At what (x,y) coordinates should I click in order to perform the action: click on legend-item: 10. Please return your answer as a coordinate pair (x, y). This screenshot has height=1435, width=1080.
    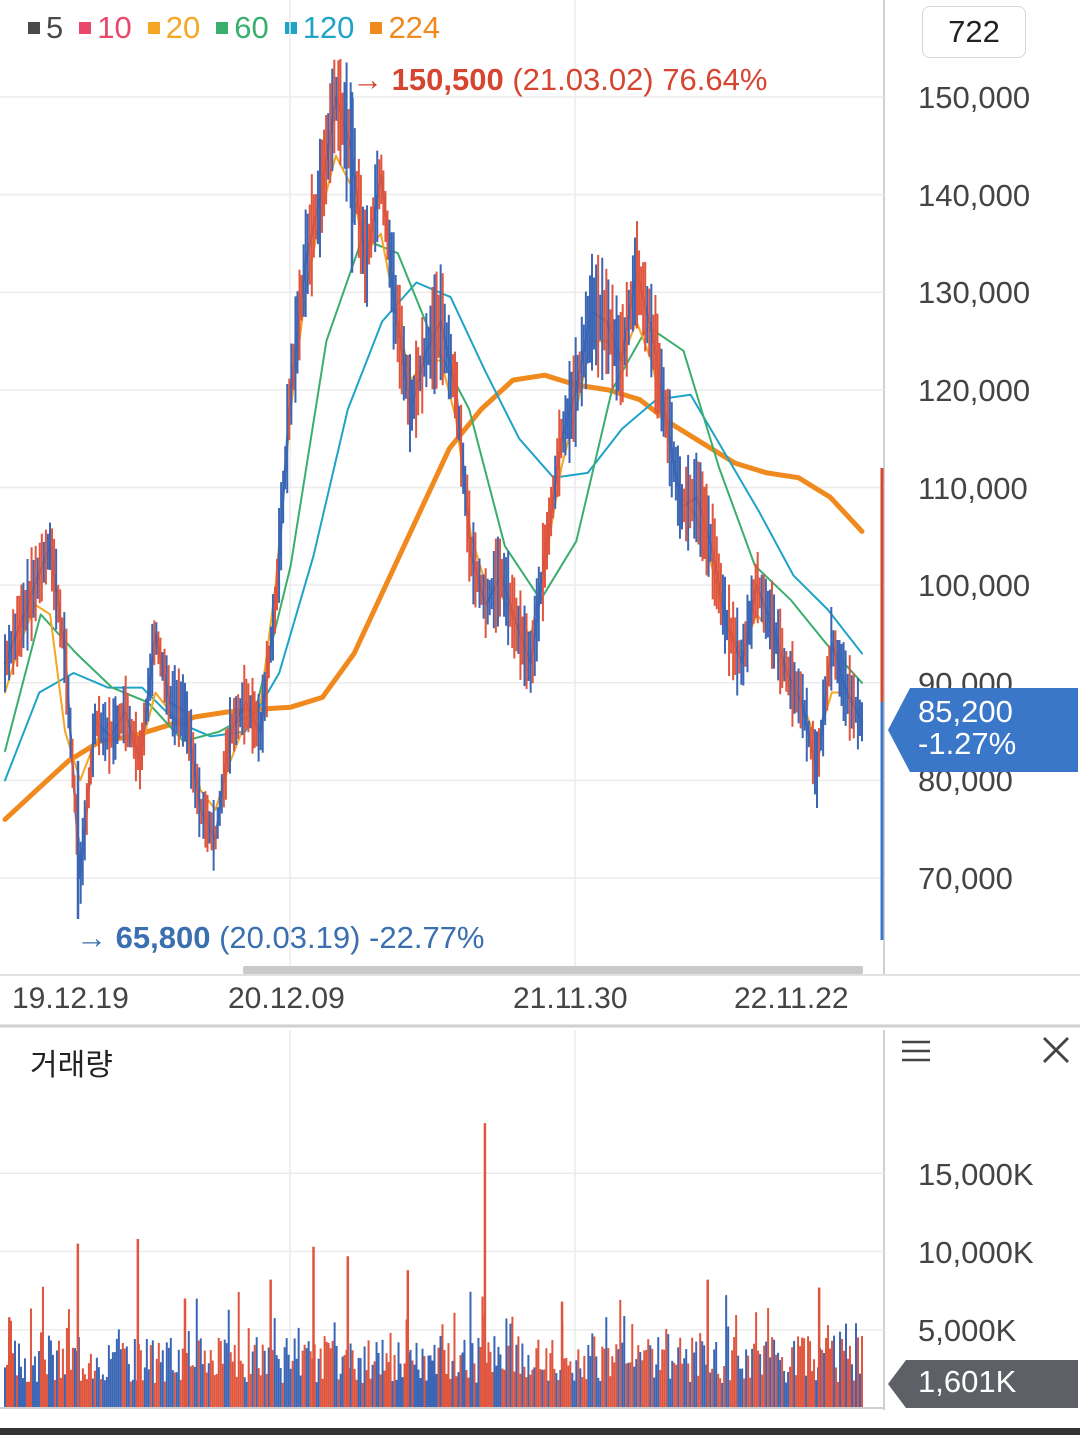
    Looking at the image, I should click on (105, 28).